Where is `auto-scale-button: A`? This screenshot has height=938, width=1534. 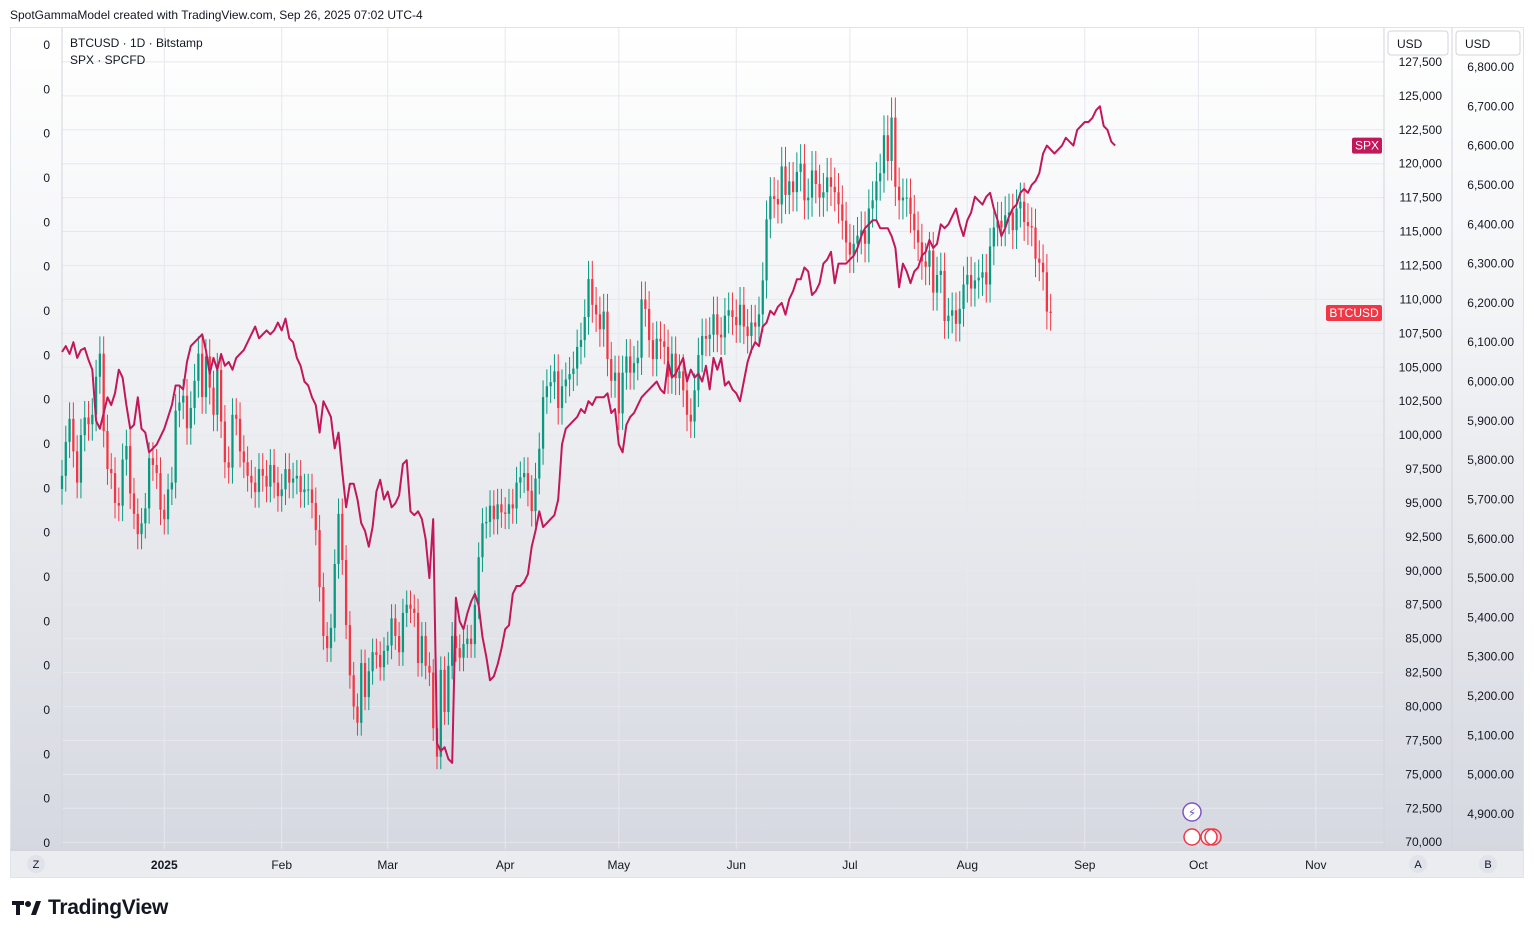 auto-scale-button: A is located at coordinates (1418, 865).